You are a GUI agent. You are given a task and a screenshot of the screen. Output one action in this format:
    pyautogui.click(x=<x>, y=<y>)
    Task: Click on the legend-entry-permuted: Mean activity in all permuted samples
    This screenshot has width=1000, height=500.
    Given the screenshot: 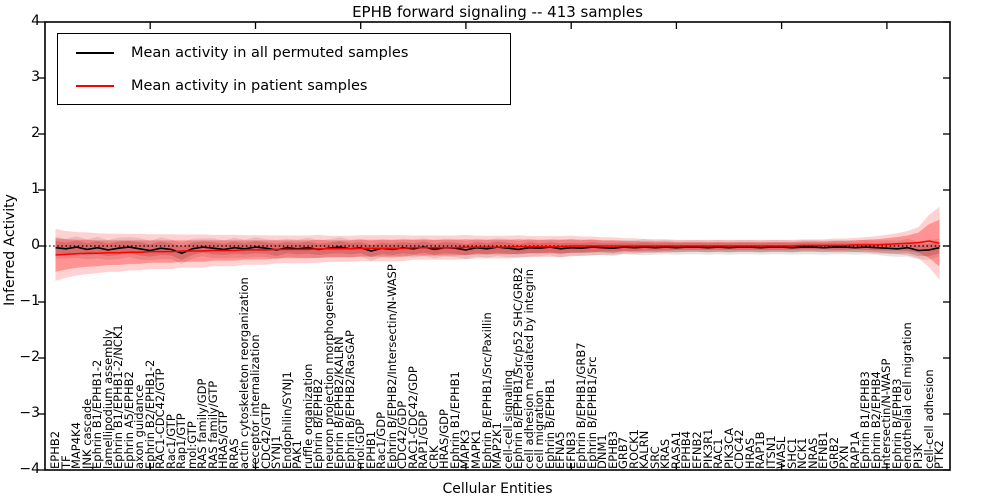 What is the action you would take?
    pyautogui.click(x=284, y=53)
    